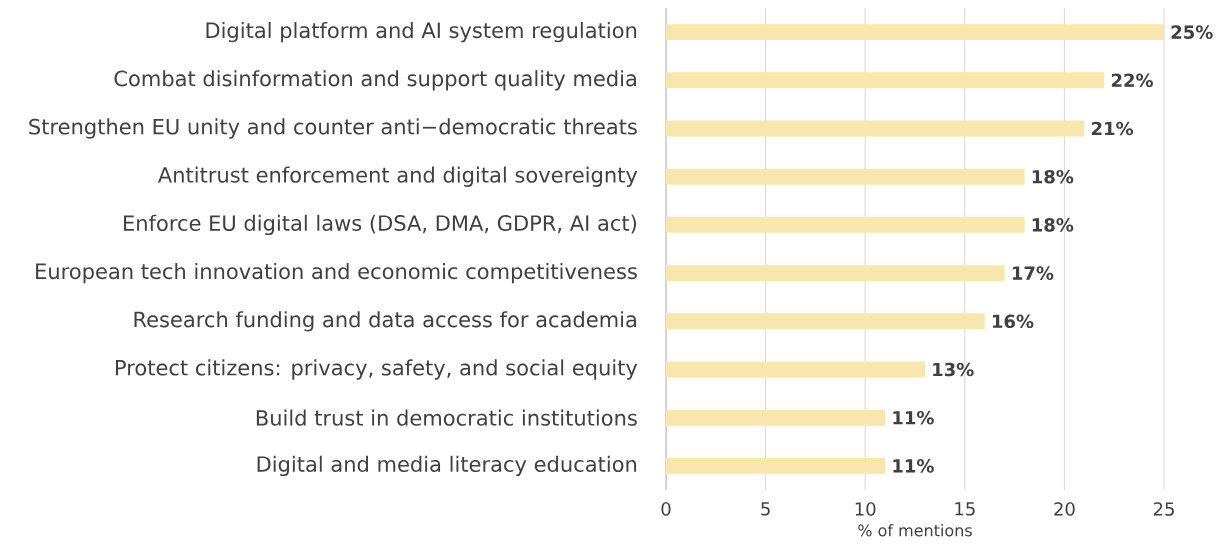 This screenshot has width=1220, height=546. I want to click on x-tick-label: 5, so click(765, 509).